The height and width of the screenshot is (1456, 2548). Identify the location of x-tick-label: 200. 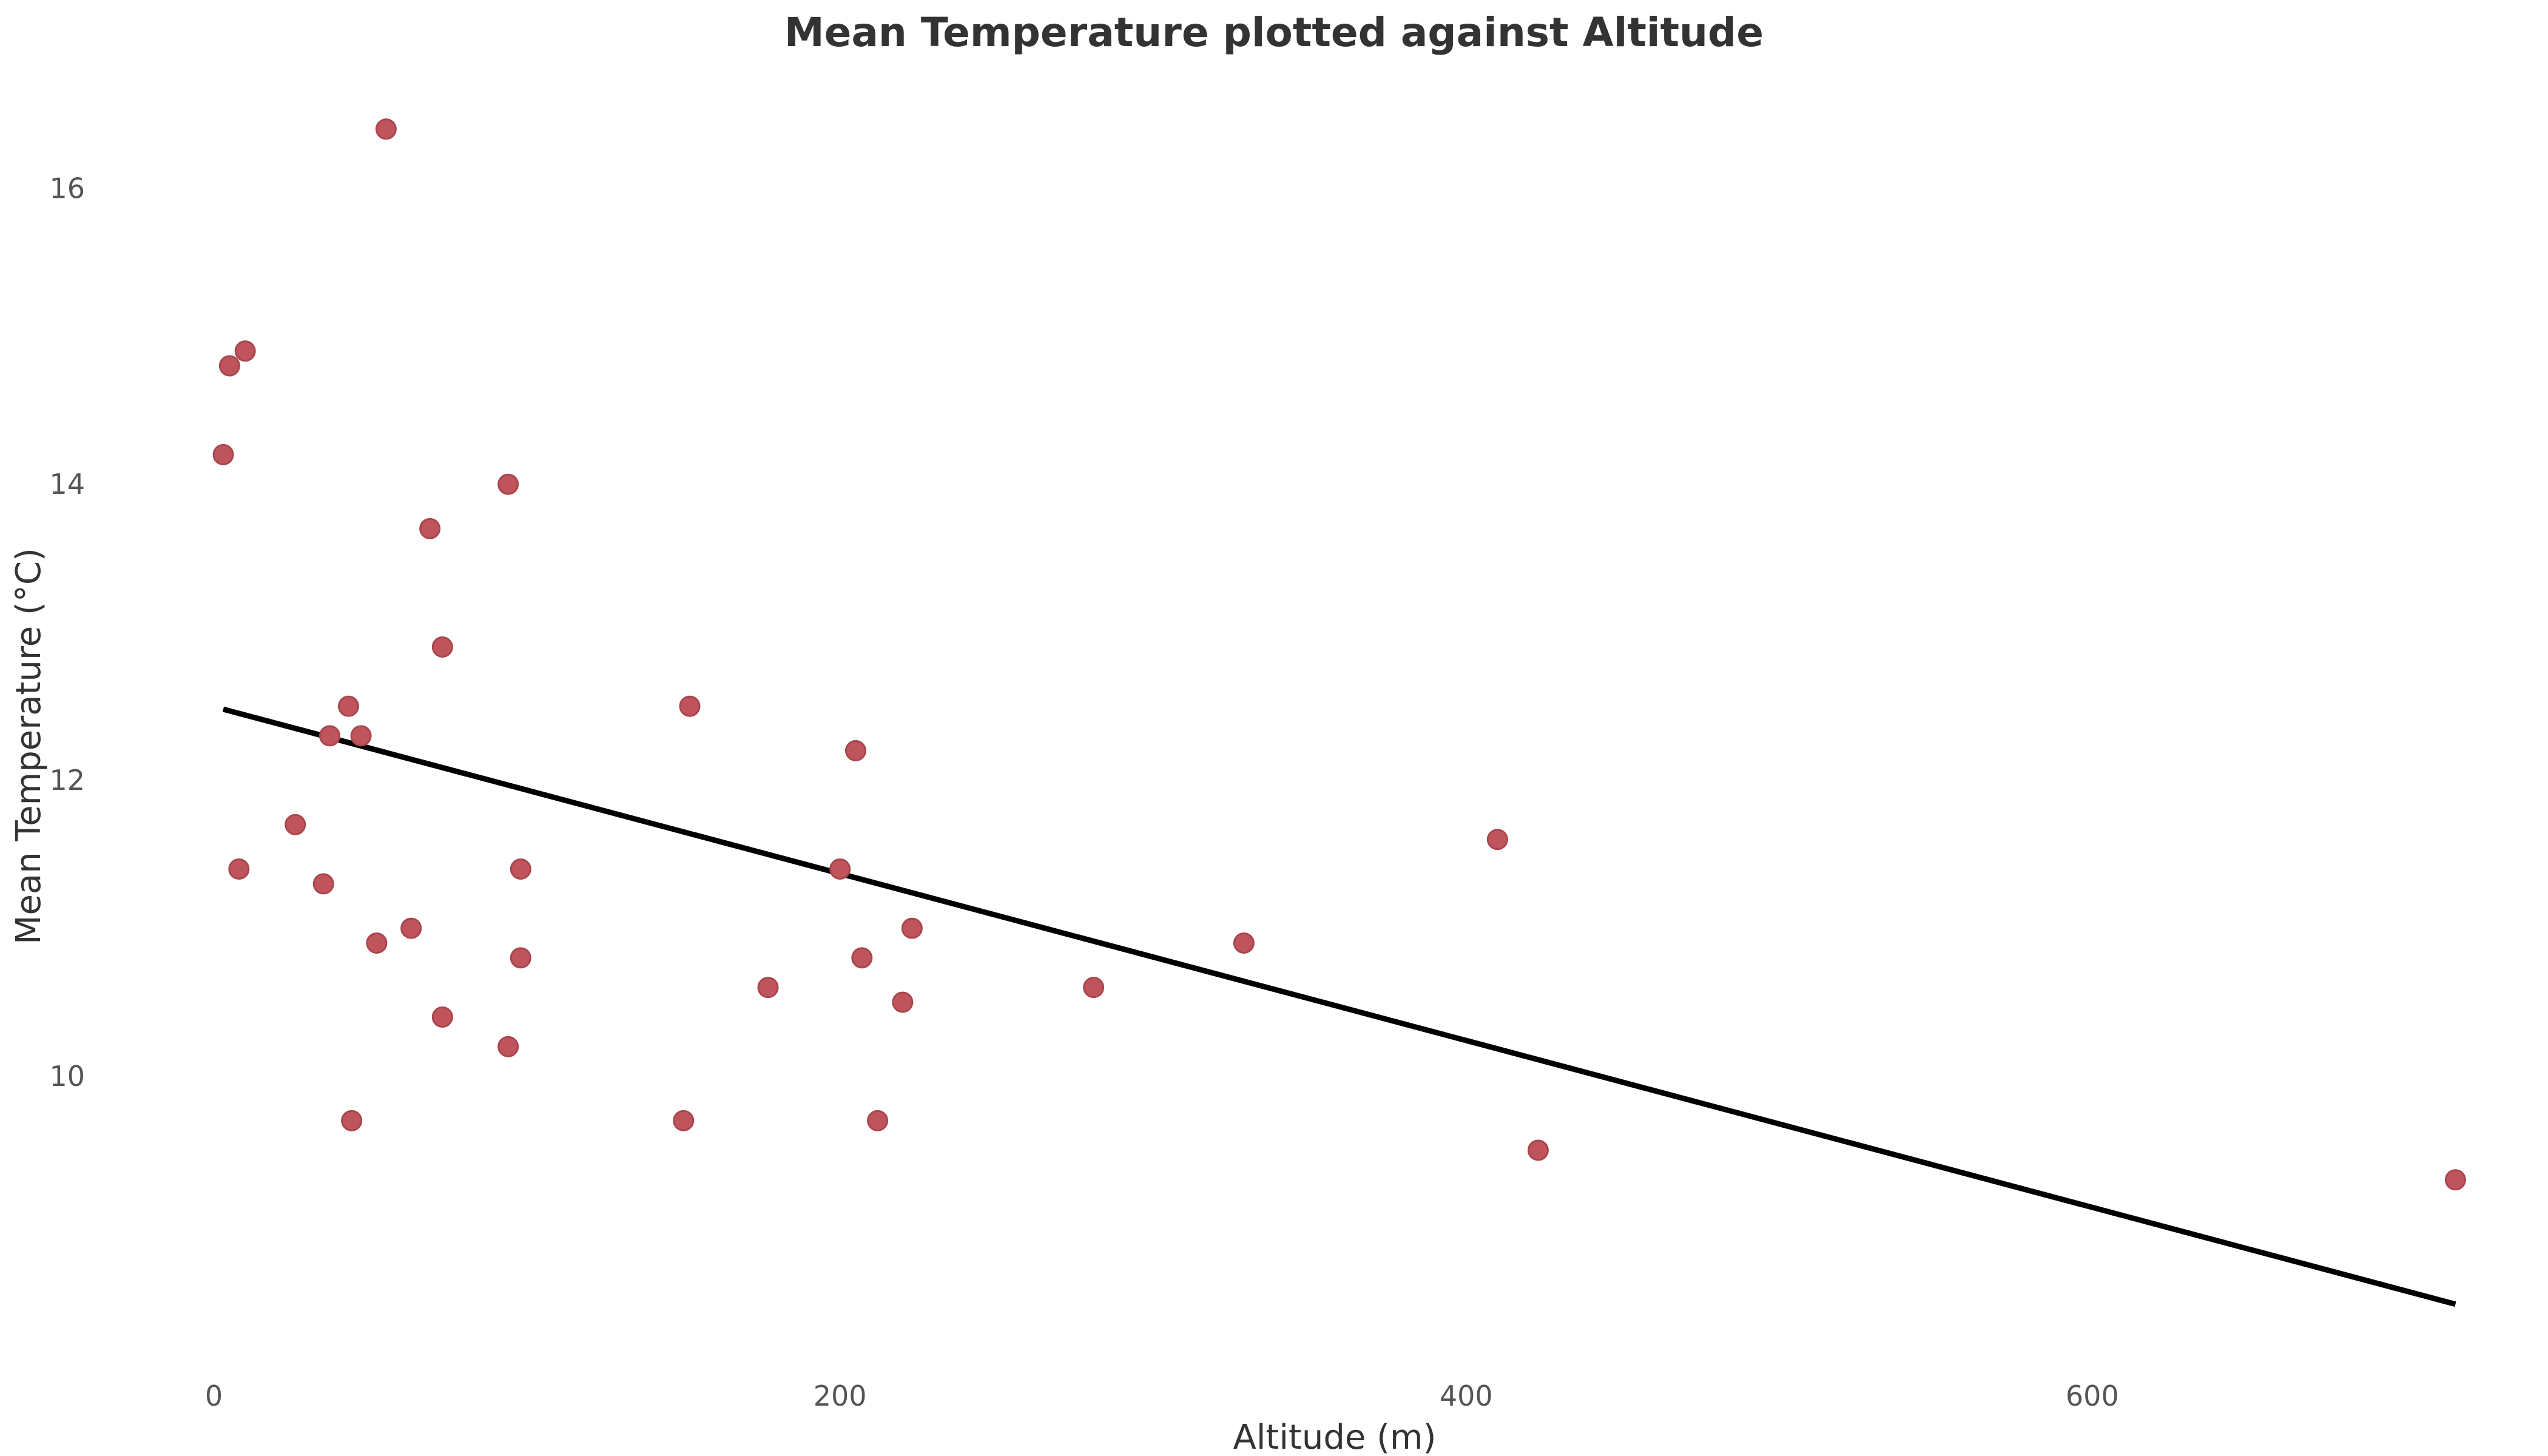
(840, 1396).